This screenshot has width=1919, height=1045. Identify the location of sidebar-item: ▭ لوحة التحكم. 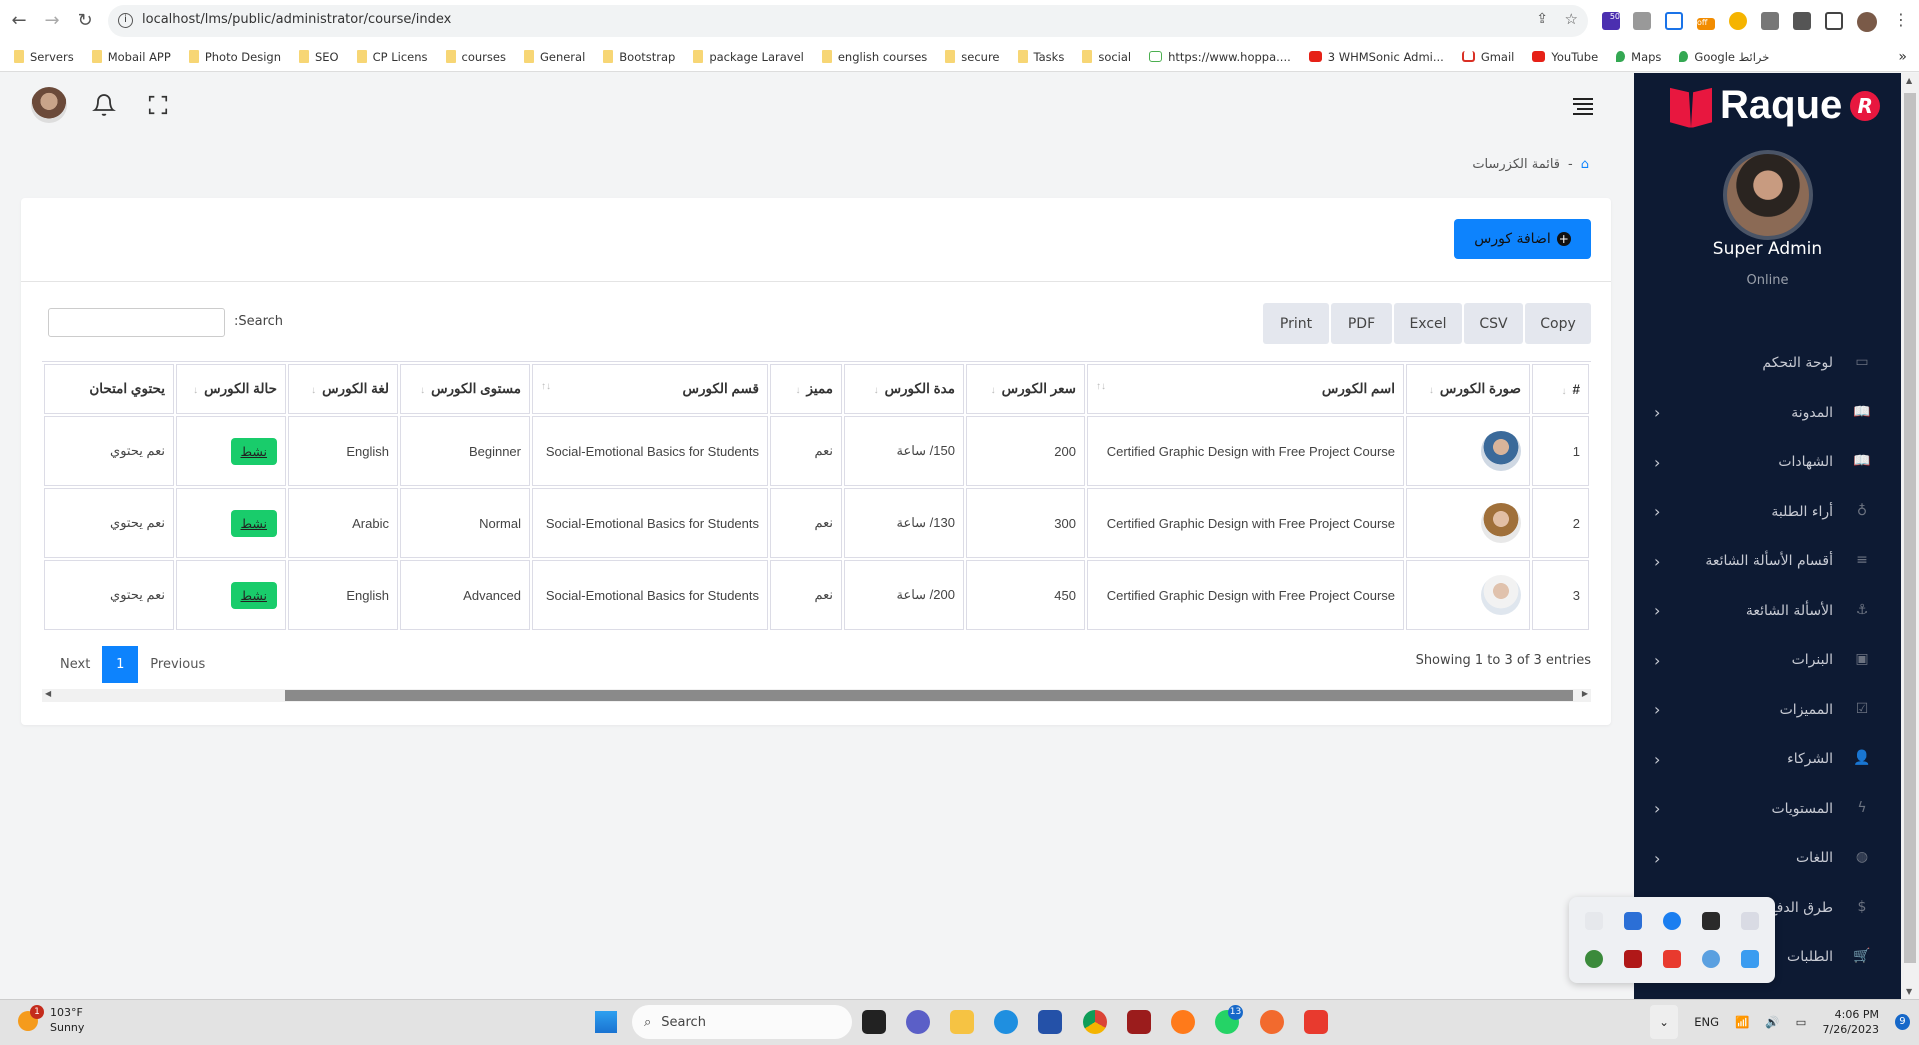
(1767, 363).